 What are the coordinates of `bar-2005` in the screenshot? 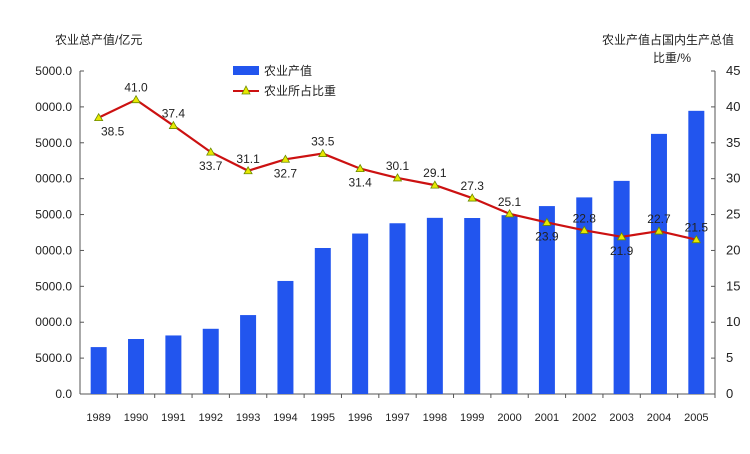 It's located at (696, 252).